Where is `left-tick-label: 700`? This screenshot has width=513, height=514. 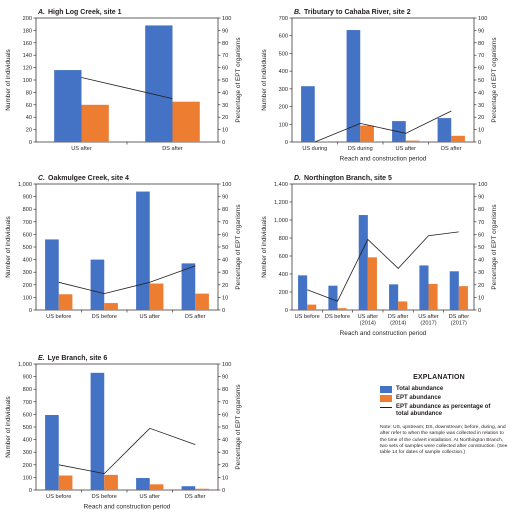
left-tick-label: 700 is located at coordinates (27, 403).